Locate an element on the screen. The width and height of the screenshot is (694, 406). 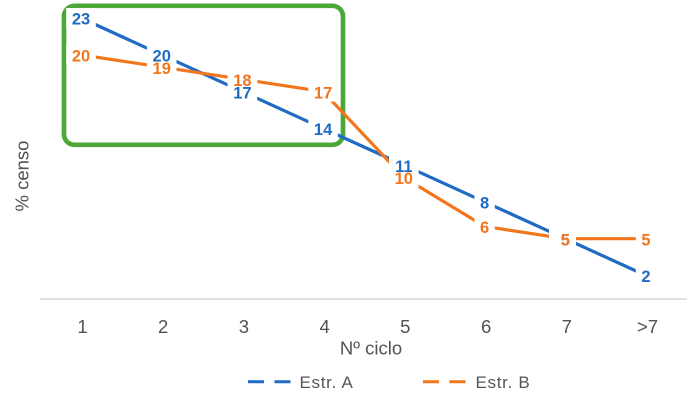
svg-text: 1 is located at coordinates (82, 326).